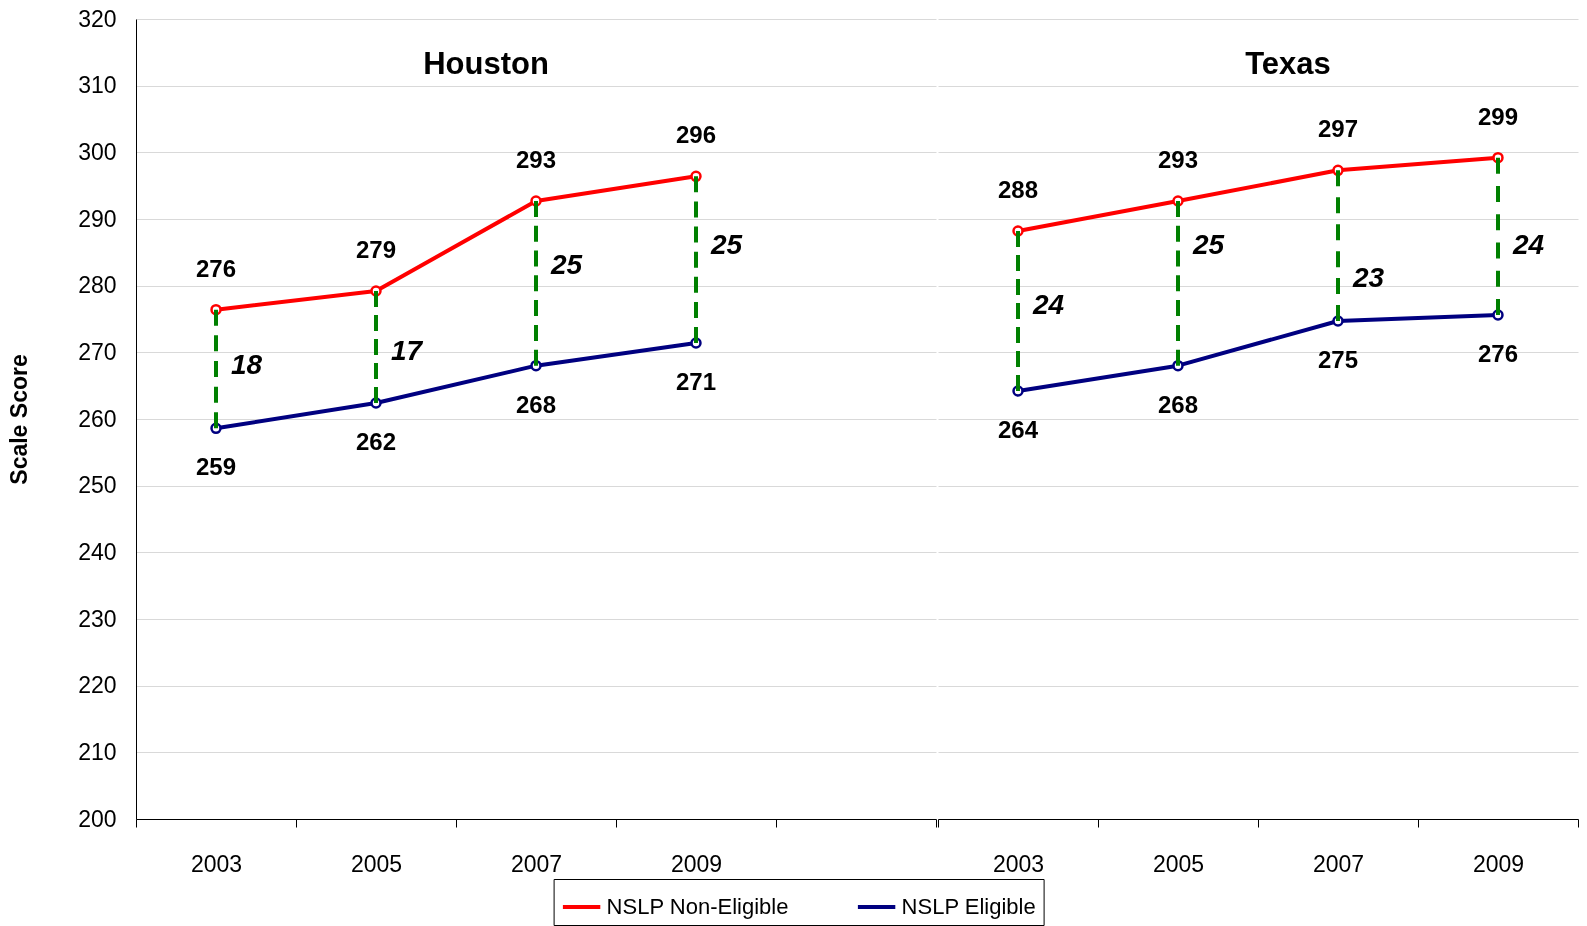 This screenshot has height=926, width=1587. What do you see at coordinates (1288, 63) in the screenshot?
I see `text: Texas` at bounding box center [1288, 63].